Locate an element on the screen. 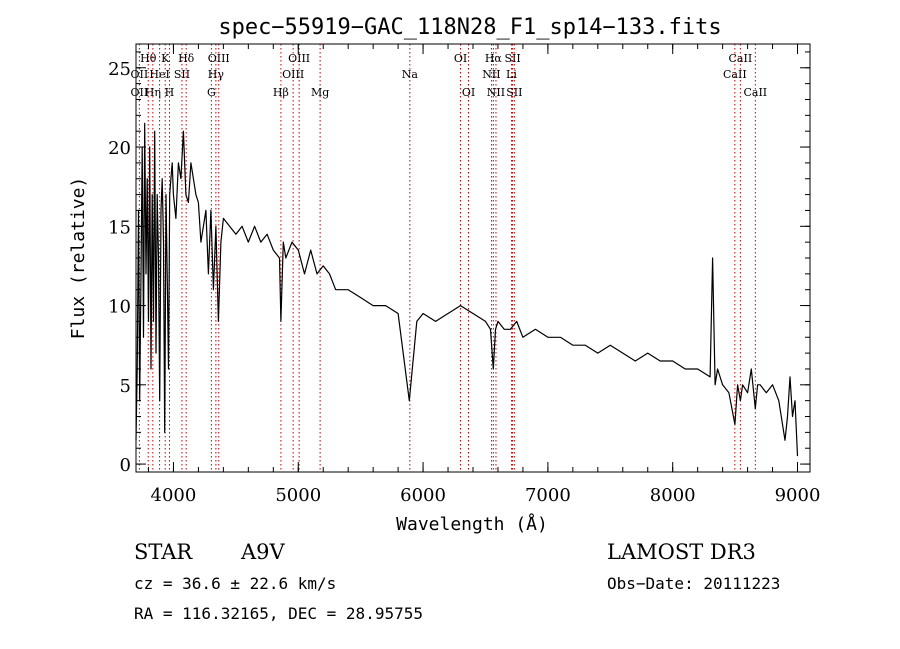 This screenshot has width=900, height=649. x-tick-label: 6000 is located at coordinates (423, 495).